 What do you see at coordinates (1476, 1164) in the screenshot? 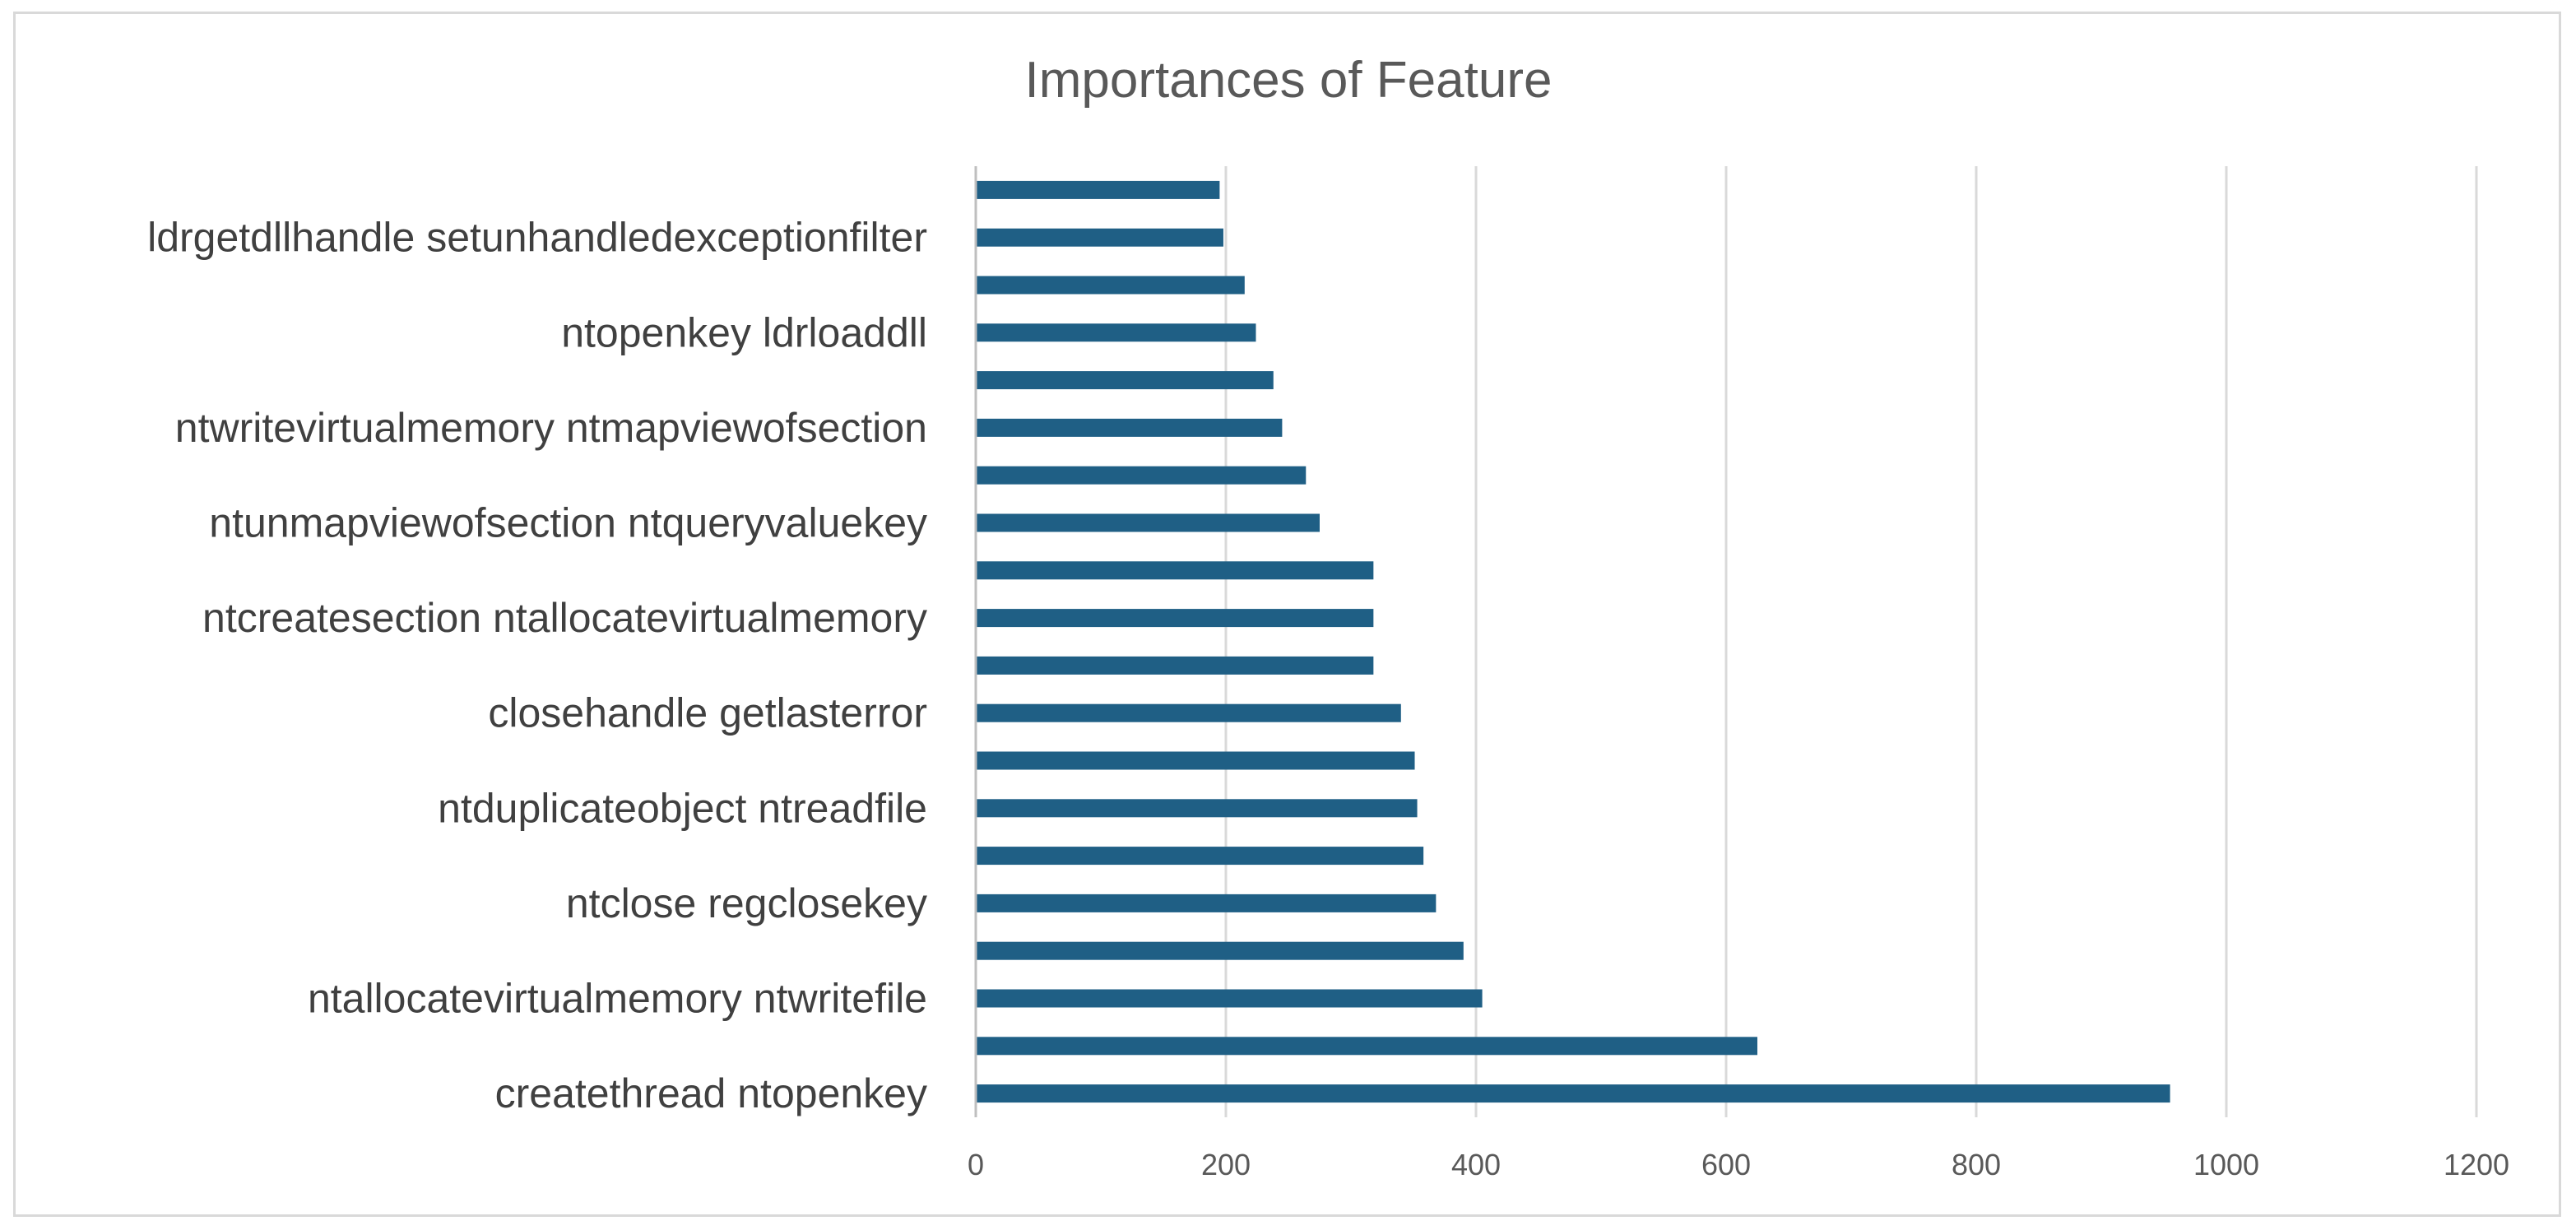
I see `x-tick-label: 400` at bounding box center [1476, 1164].